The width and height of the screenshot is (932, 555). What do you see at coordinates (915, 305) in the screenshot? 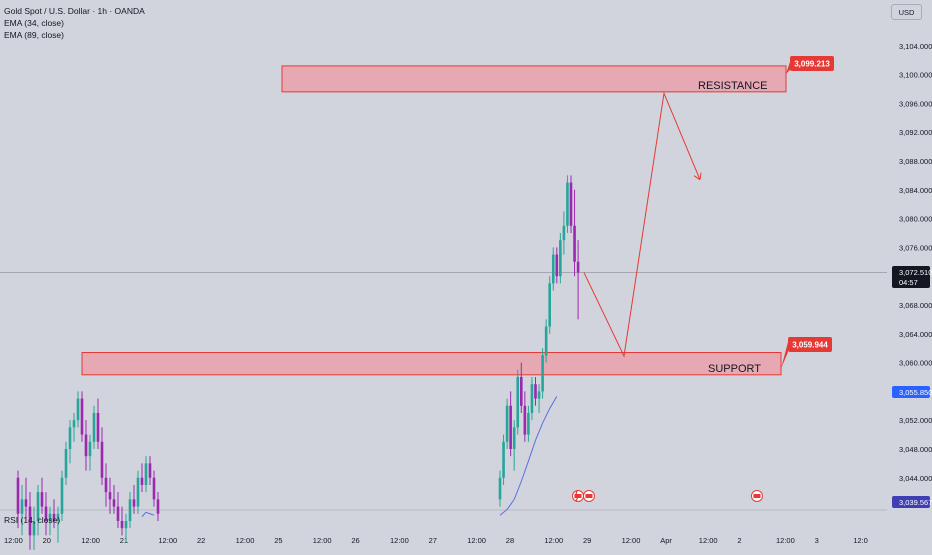
I see `y-tick-label: 3,068.000` at bounding box center [915, 305].